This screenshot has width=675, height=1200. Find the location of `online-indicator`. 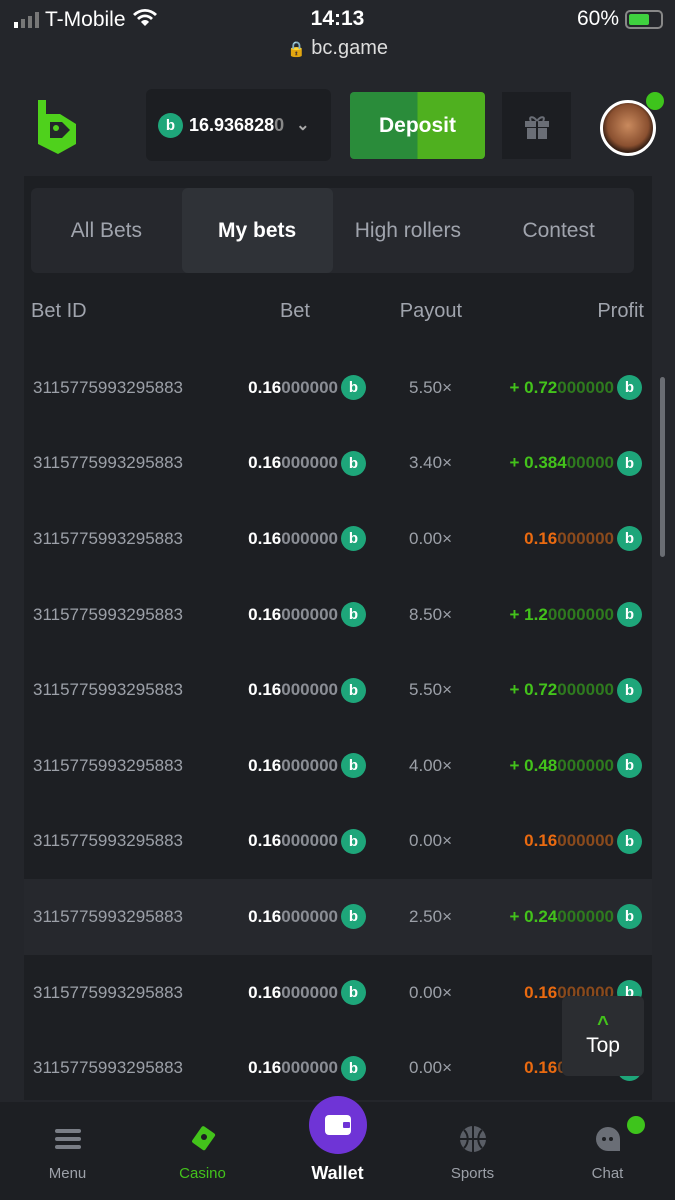

online-indicator is located at coordinates (655, 101).